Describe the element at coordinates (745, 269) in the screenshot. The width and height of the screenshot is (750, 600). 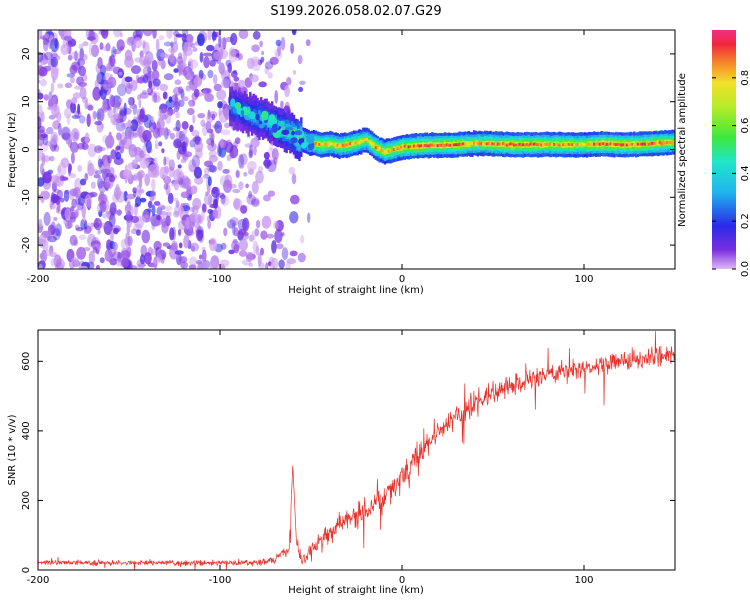
I see `colorbar-tick-label: 0.0` at that location.